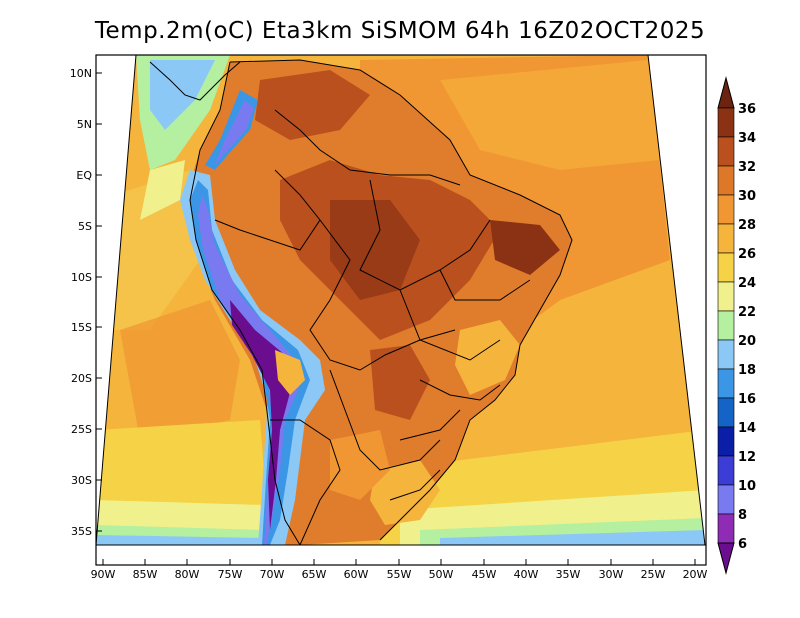 This screenshot has width=800, height=618. I want to click on lat-label: 30S, so click(81, 480).